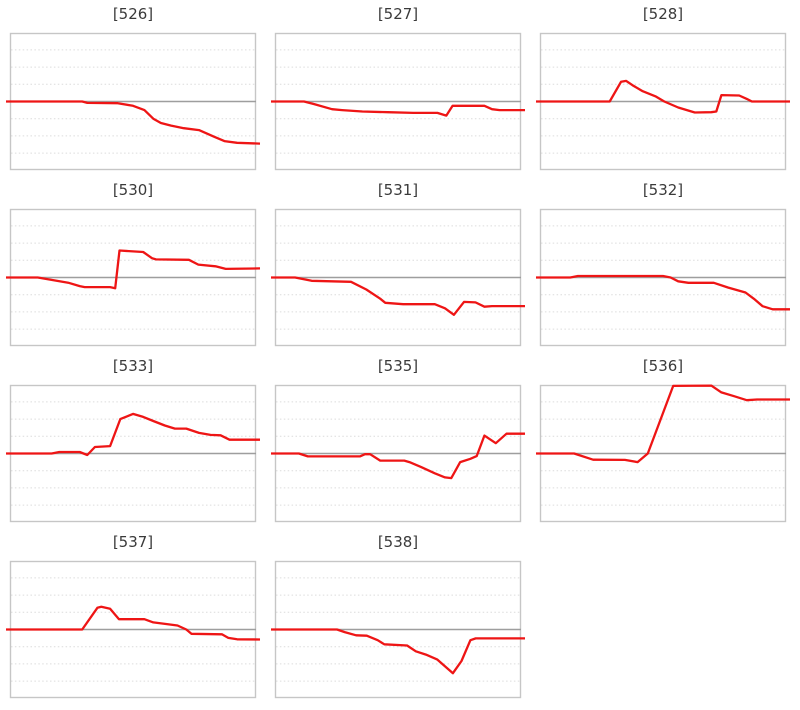 This screenshot has height=710, width=800. Describe the element at coordinates (398, 366) in the screenshot. I see `chart-title: [535]` at that location.